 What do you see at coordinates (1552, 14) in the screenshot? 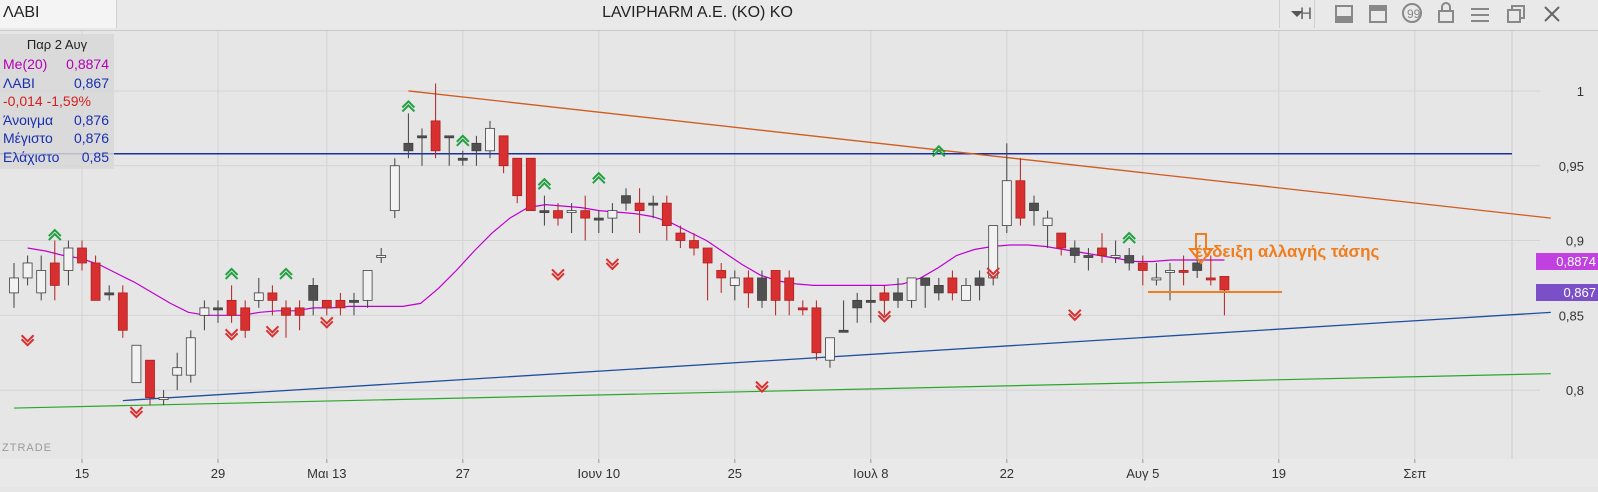
I see `close-icon` at bounding box center [1552, 14].